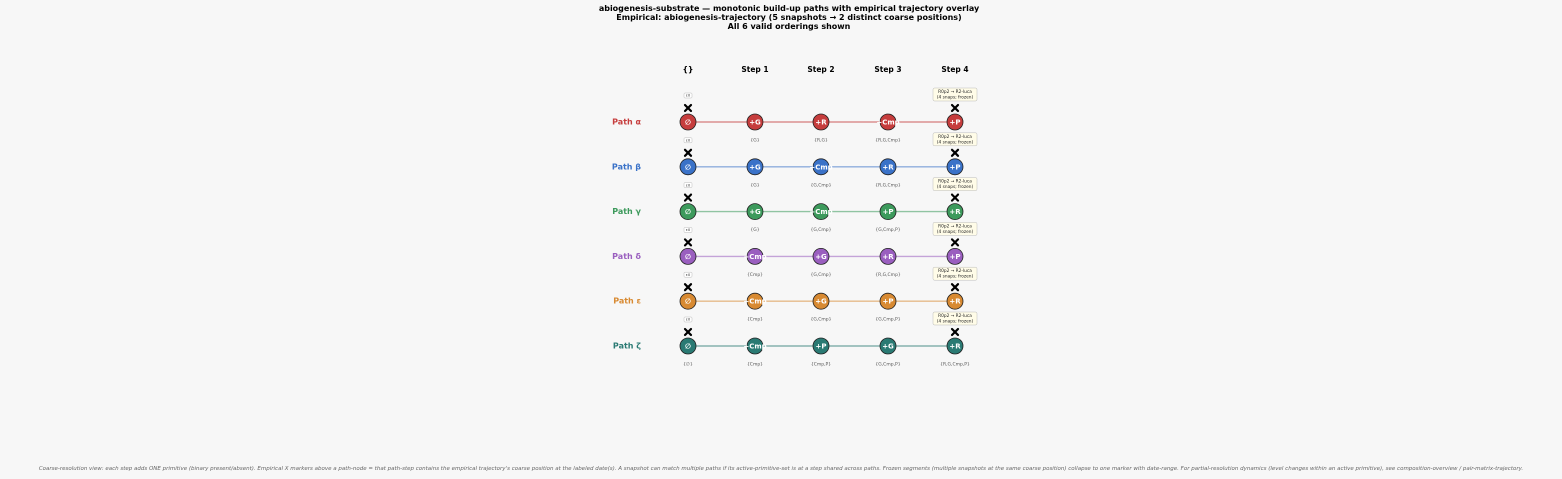 The image size is (1562, 479). Describe the element at coordinates (955, 232) in the screenshot. I see `end-marker-label2-delta: (4 snaps; frozen)` at that location.